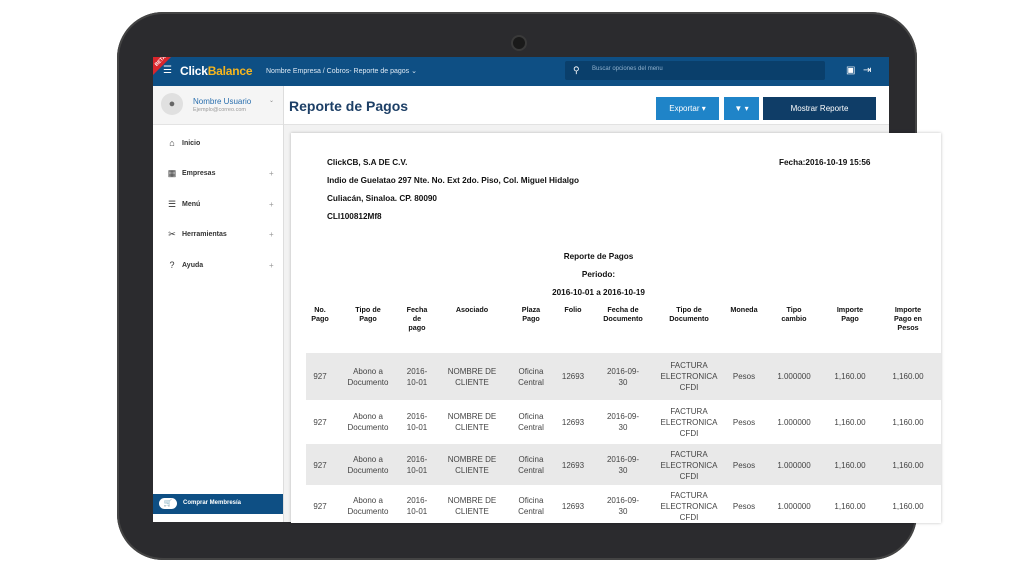 Image resolution: width=1024 pixels, height=576 pixels. Describe the element at coordinates (172, 104) in the screenshot. I see `avatar: ●` at that location.